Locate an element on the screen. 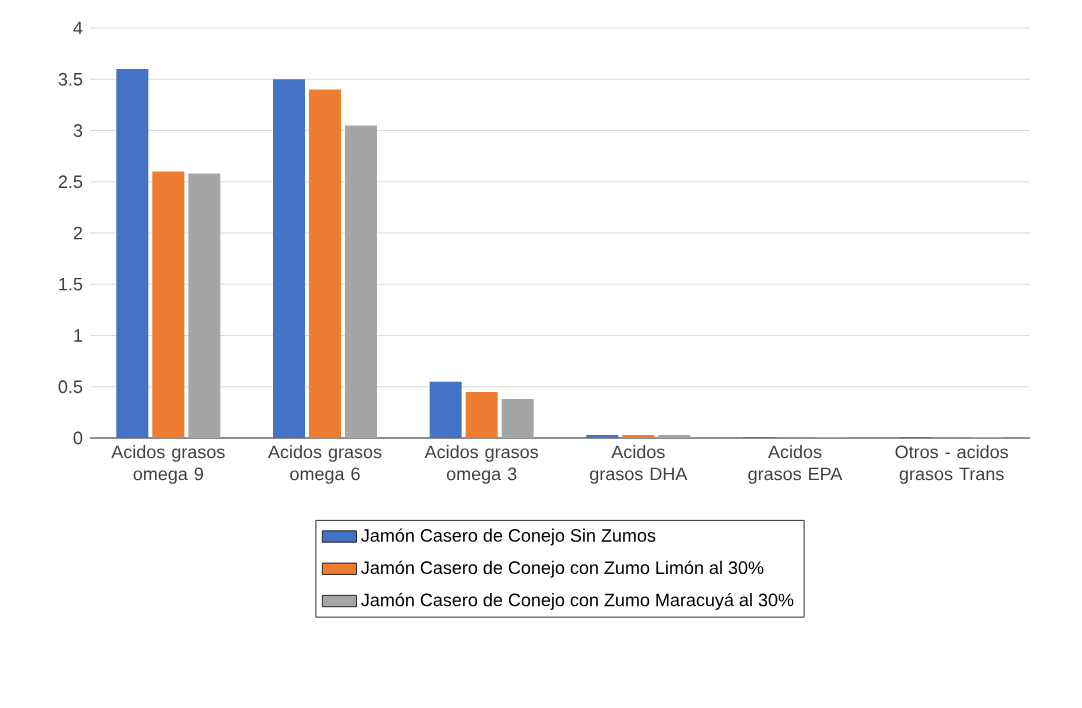 This screenshot has width=1082, height=708. x-tick-label: Otros - acidos grasos Trans is located at coordinates (951, 464).